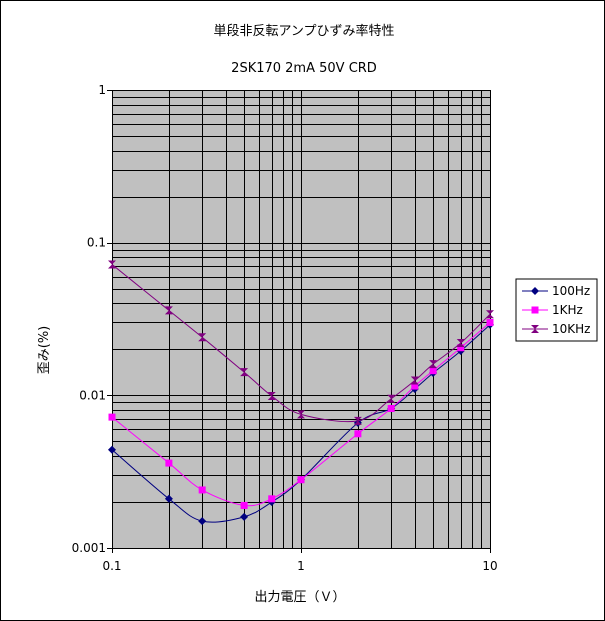 Image resolution: width=605 pixels, height=621 pixels. I want to click on legend-item-100hz: 100Hz, so click(556, 291).